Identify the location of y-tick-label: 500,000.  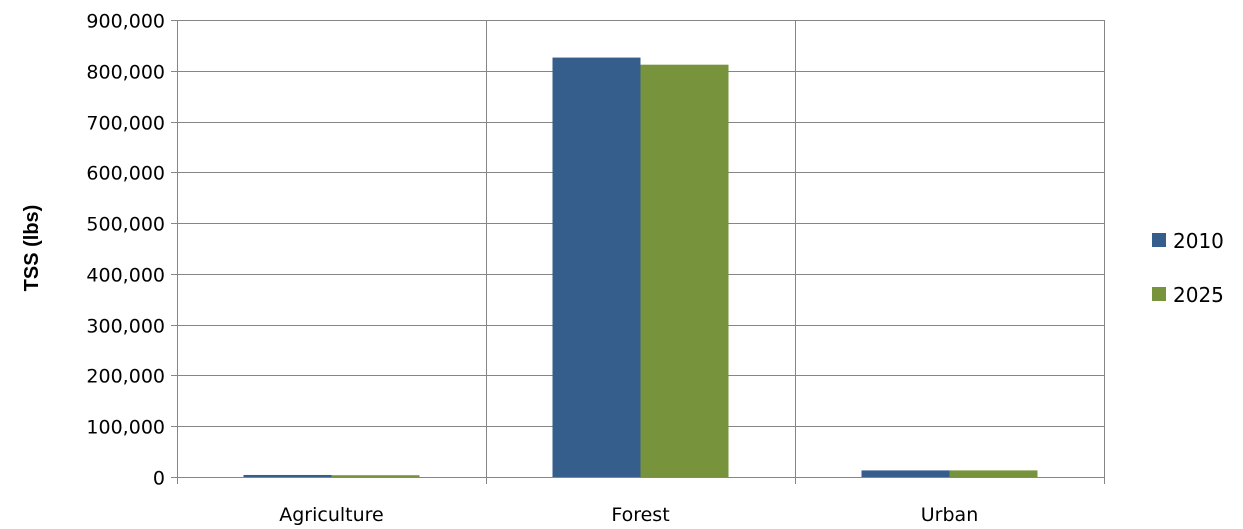
(125, 225).